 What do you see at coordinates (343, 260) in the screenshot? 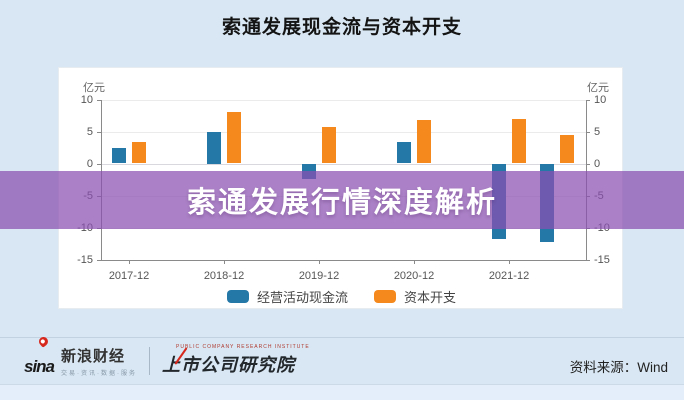
I see `x-axis` at bounding box center [343, 260].